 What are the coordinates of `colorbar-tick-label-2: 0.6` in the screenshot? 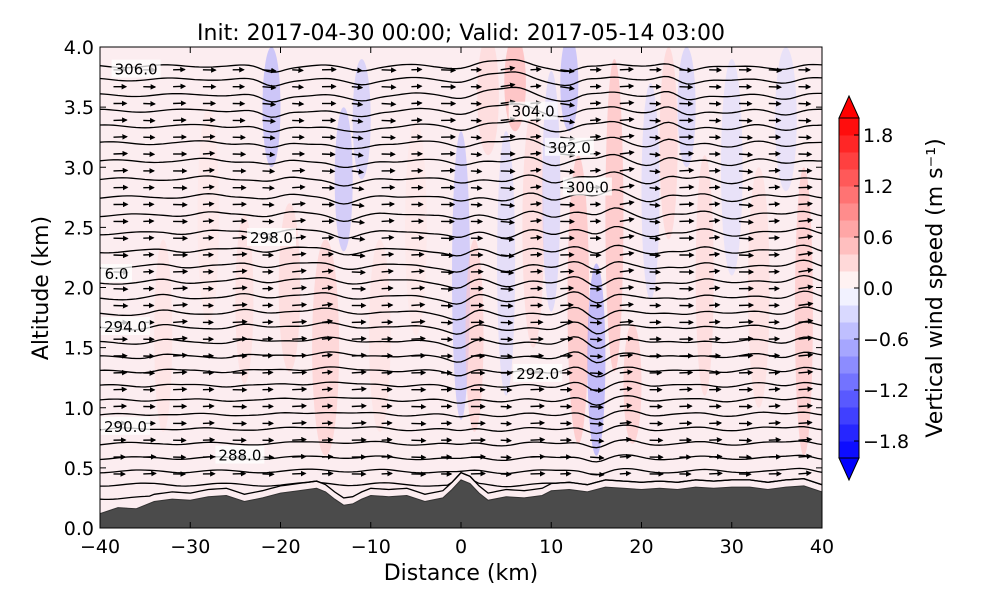 It's located at (878, 238).